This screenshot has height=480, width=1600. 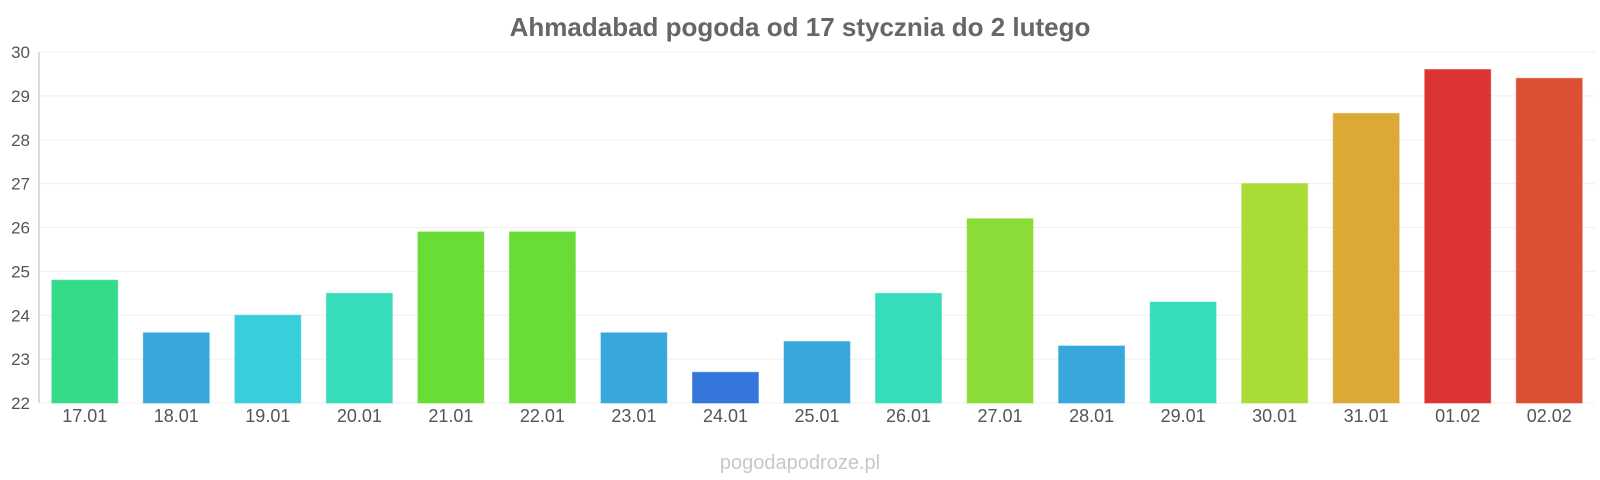 I want to click on x-tick-label: 28.01, so click(x=1091, y=416).